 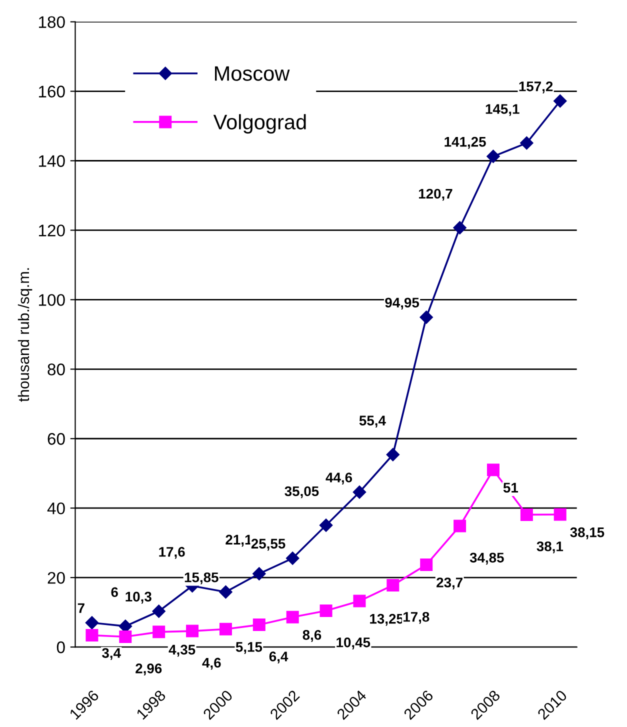 I want to click on data-label: 157,2, so click(x=536, y=87).